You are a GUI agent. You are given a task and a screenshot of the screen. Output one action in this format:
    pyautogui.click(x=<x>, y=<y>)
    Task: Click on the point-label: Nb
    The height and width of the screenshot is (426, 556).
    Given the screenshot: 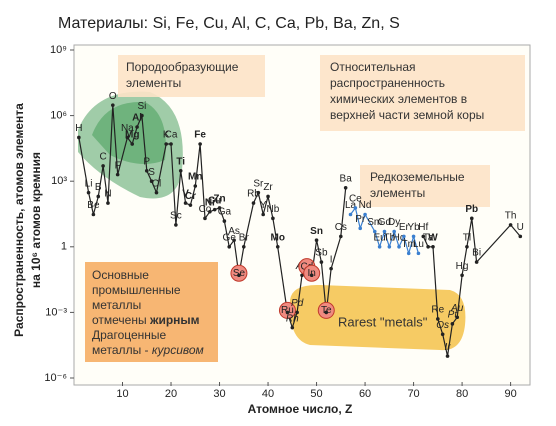 What is the action you would take?
    pyautogui.click(x=272, y=209)
    